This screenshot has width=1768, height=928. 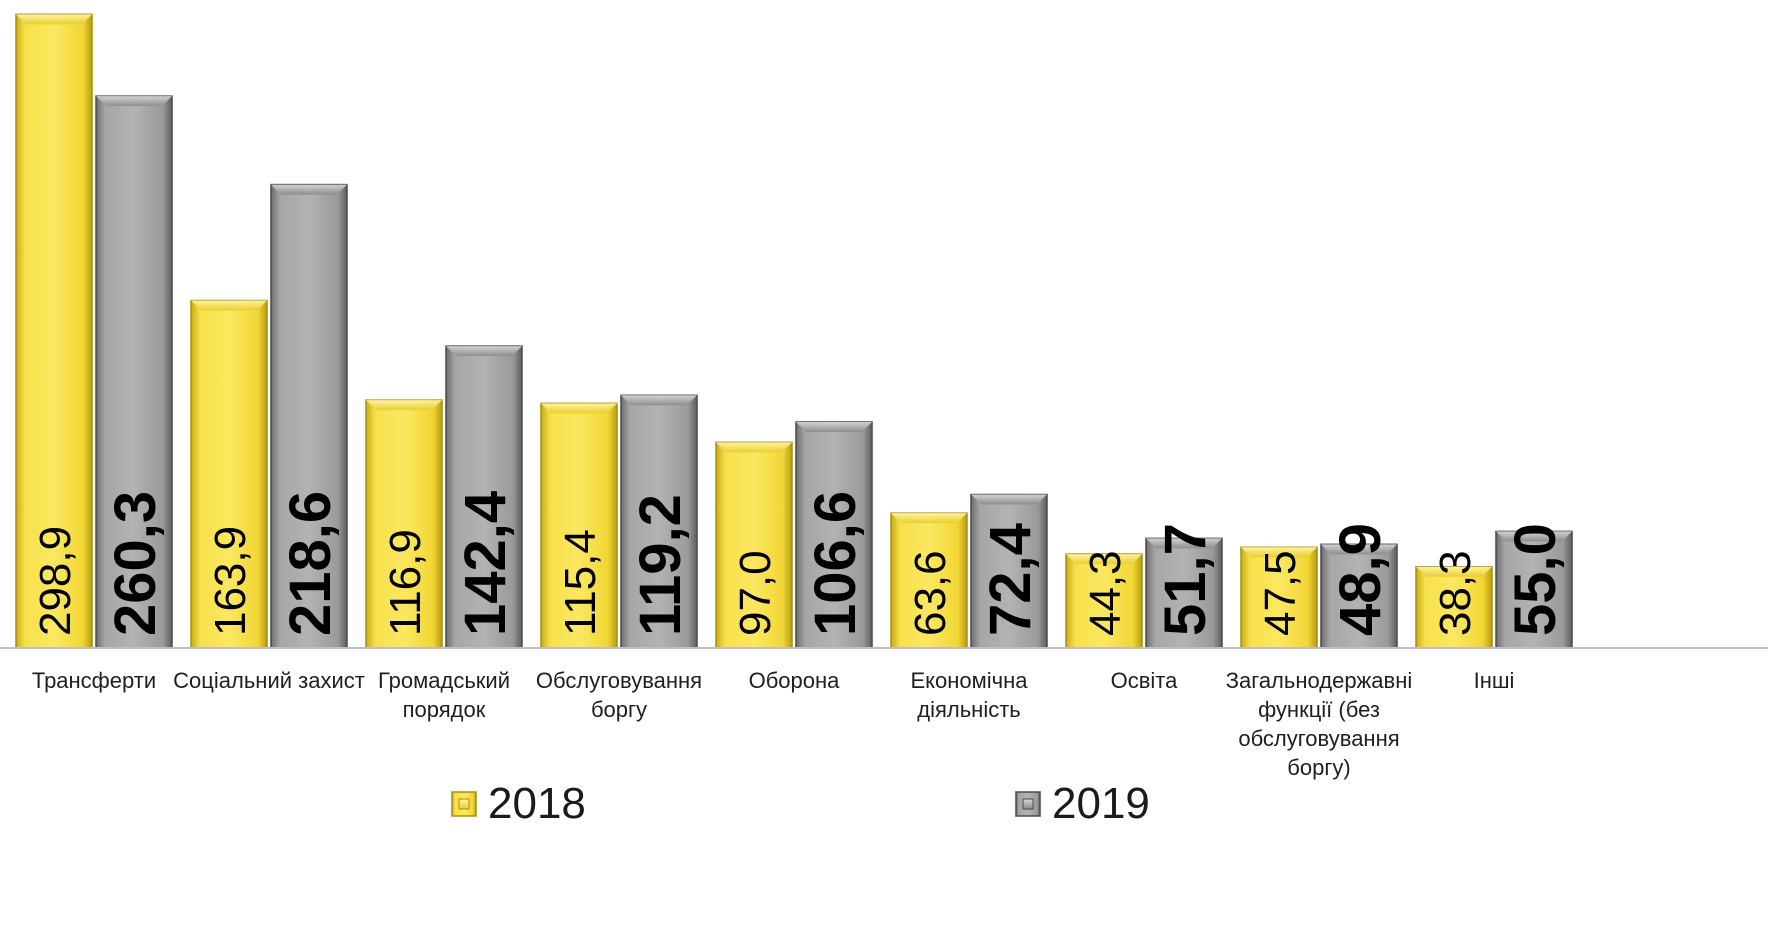 What do you see at coordinates (1101, 803) in the screenshot?
I see `legend-label: 2019` at bounding box center [1101, 803].